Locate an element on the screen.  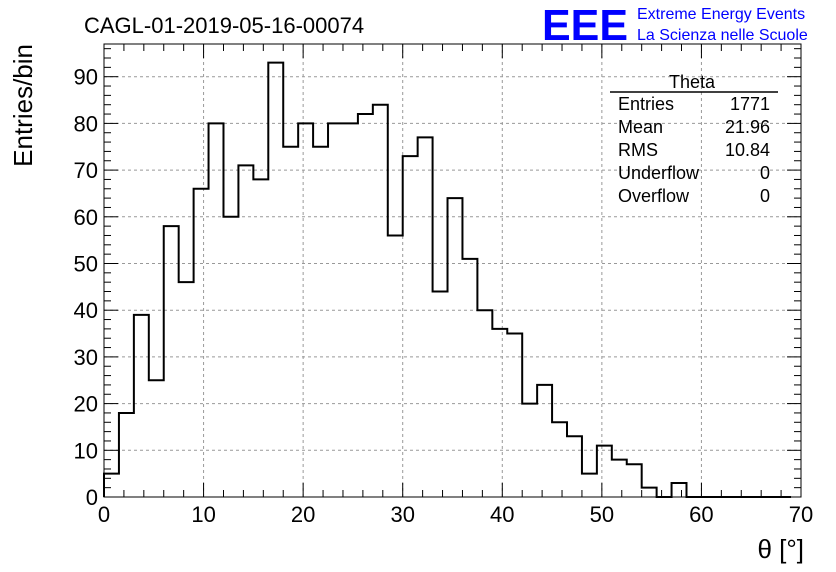
x-axis-label: θ [°] is located at coordinates (780, 549).